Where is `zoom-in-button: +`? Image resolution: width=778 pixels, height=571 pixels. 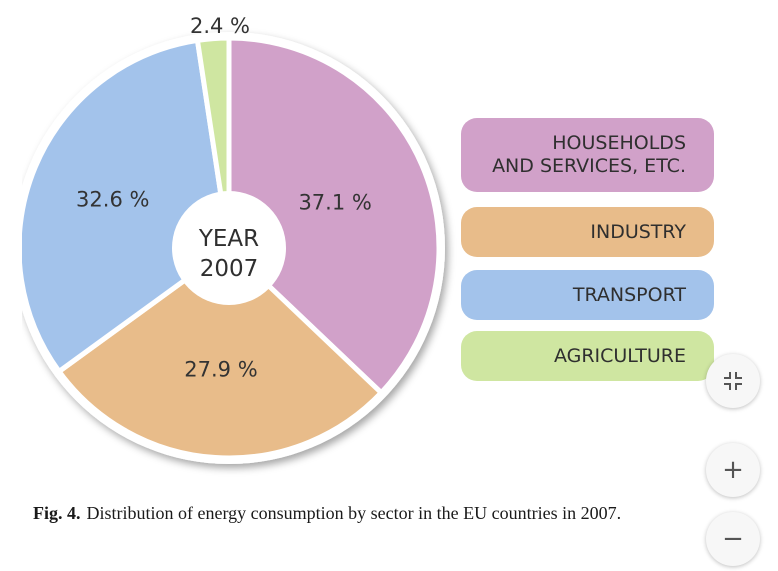
zoom-in-button: + is located at coordinates (733, 470).